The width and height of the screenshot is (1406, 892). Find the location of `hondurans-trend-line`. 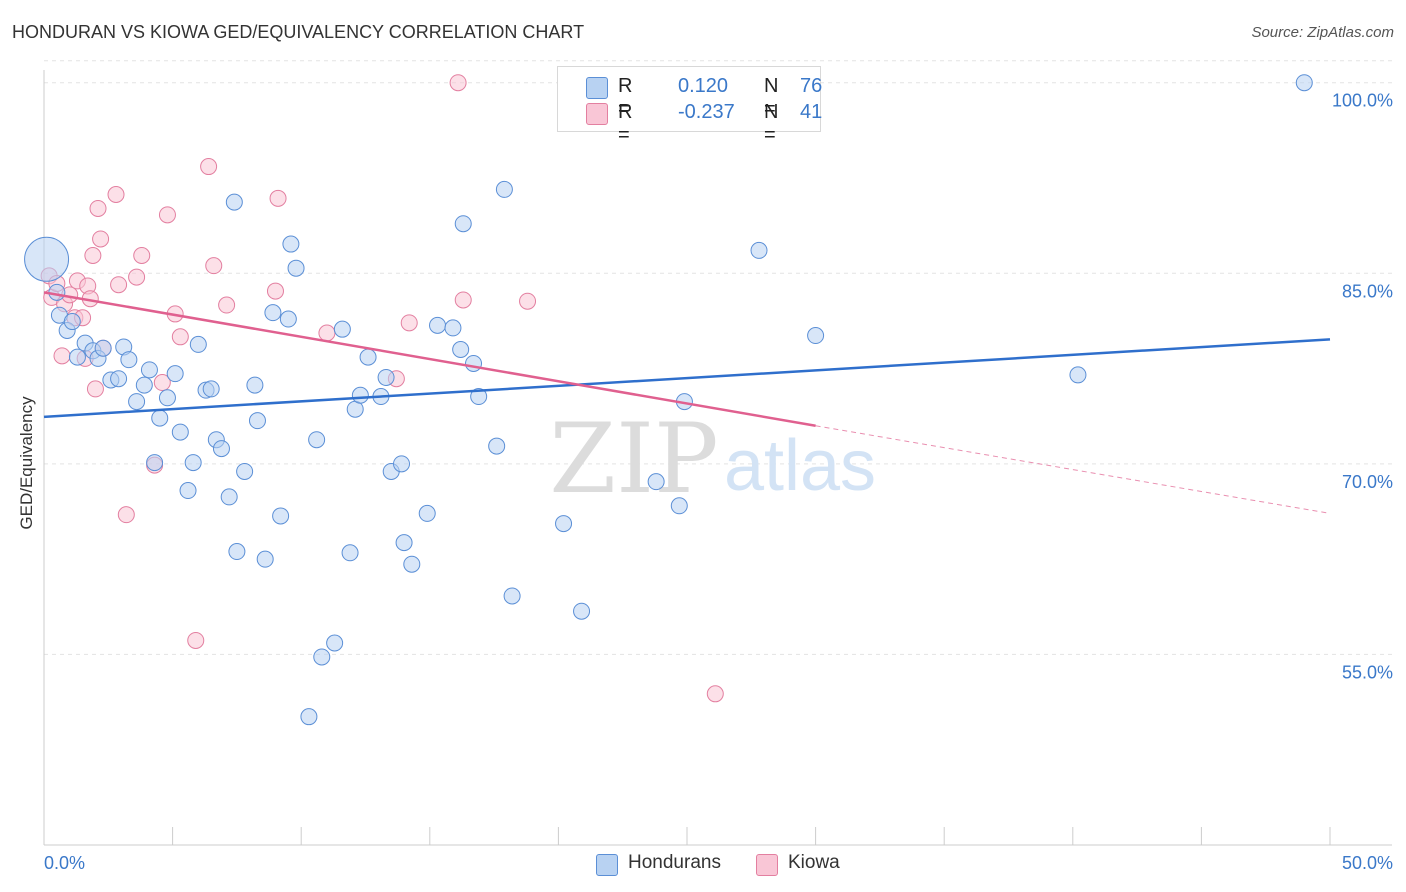

hondurans-trend-line is located at coordinates (687, 378).